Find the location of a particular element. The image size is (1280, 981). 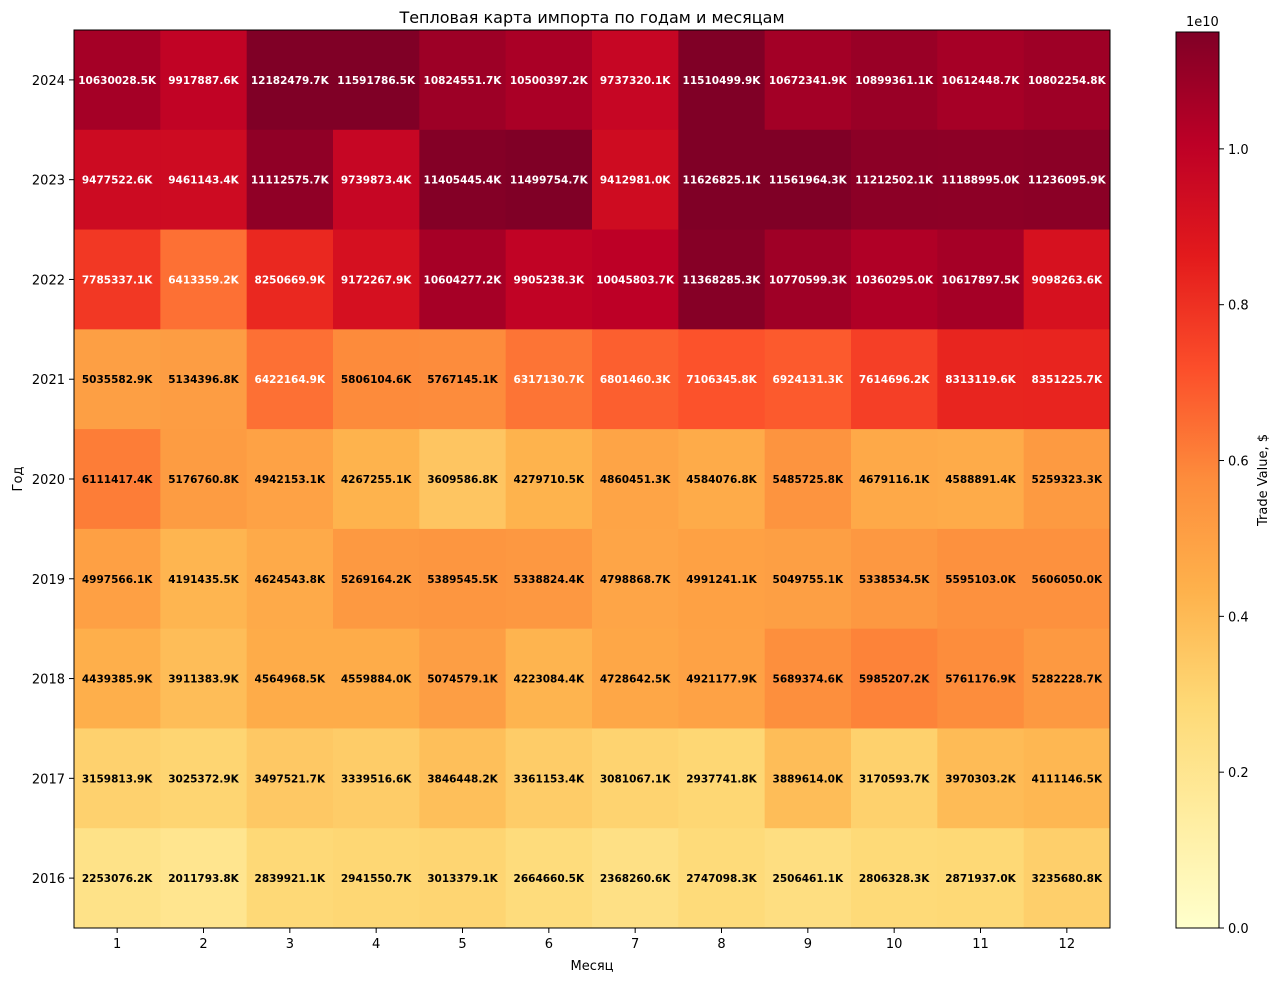

x-tick-label: 11 is located at coordinates (980, 944).